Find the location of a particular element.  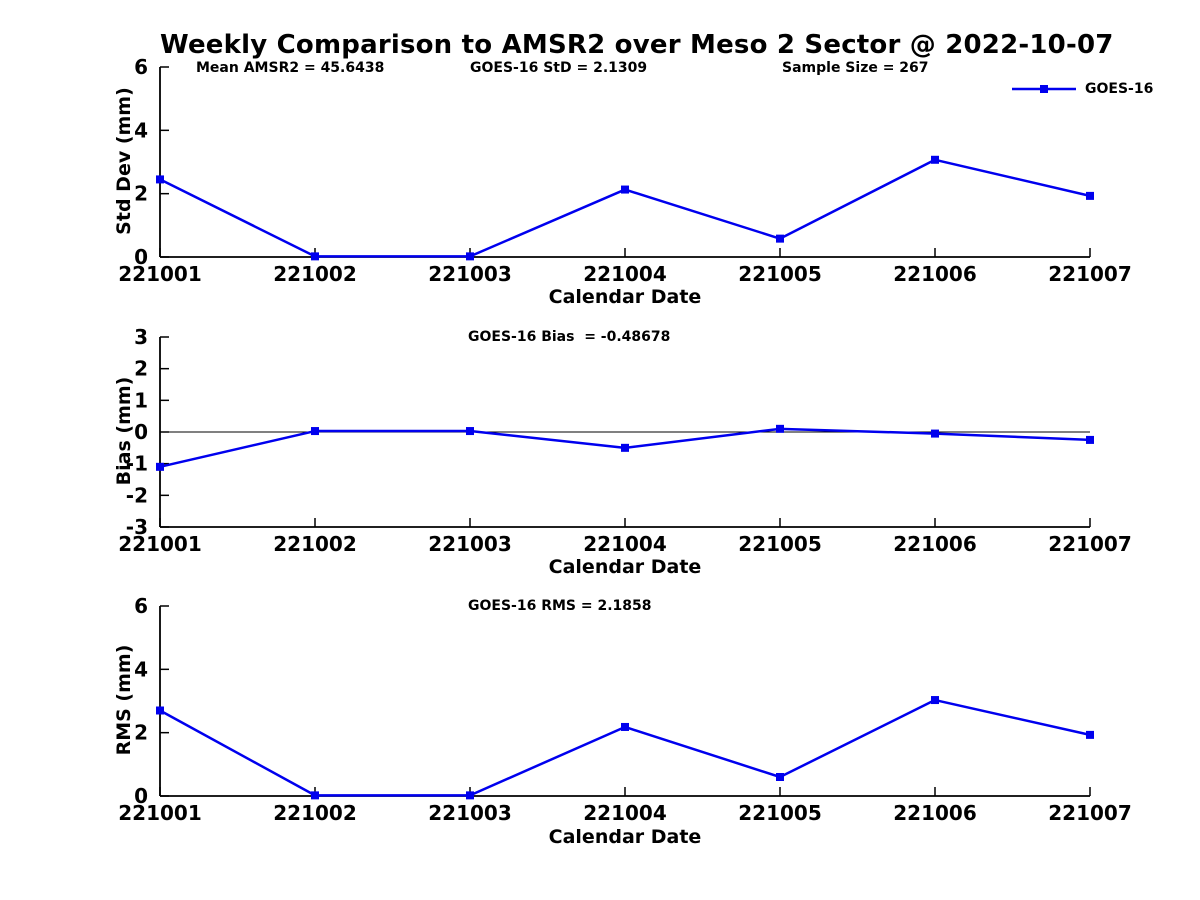

chart-annotation-bias: GOES-16 Bias = -0.48678 is located at coordinates (569, 337).